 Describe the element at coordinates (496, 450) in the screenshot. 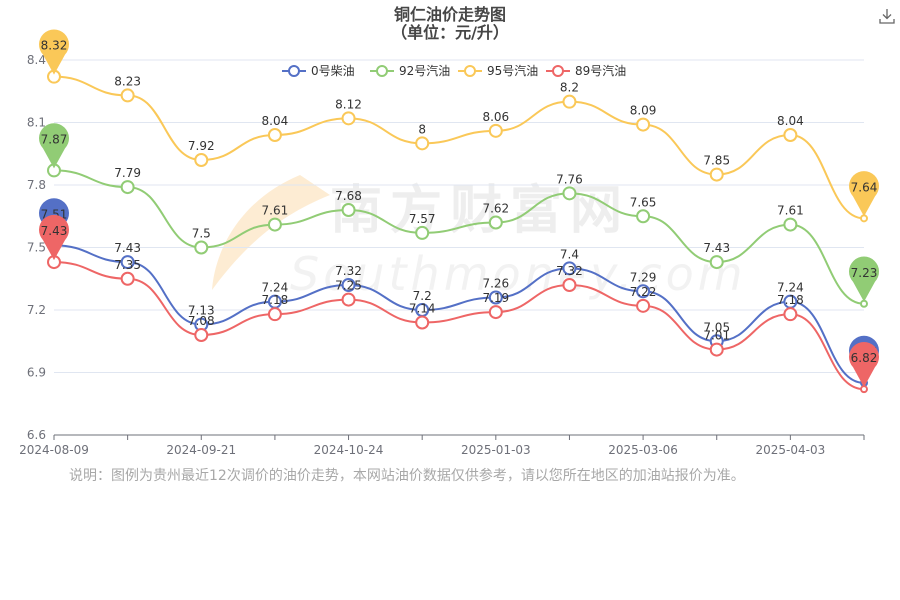

I see `x-tick-label: 2025-01-03` at that location.